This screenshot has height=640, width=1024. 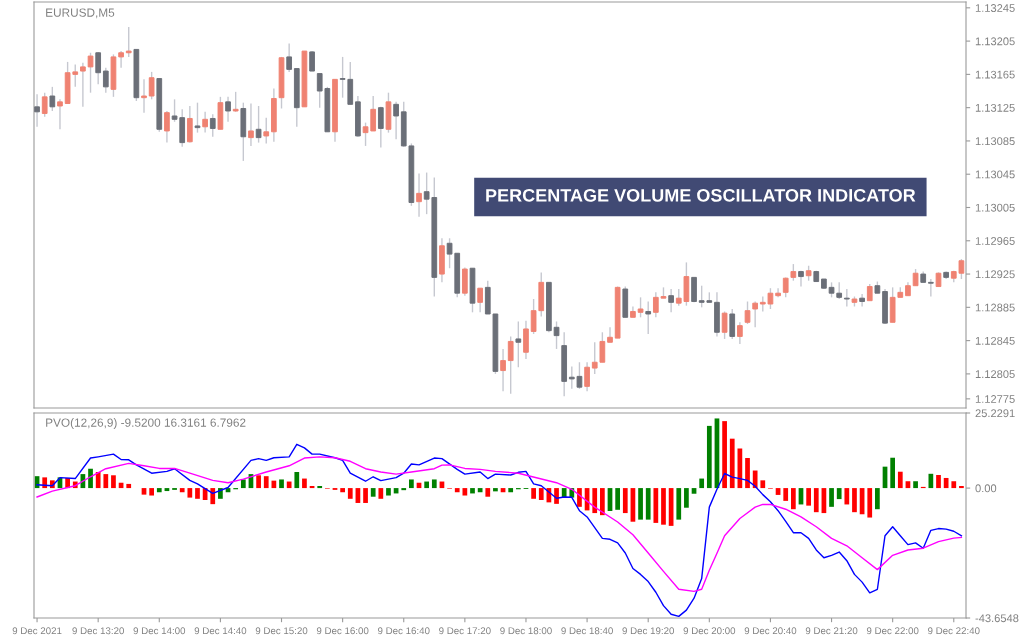 What do you see at coordinates (954, 631) in the screenshot?
I see `x-tick-label: 9 Dec 22:40` at bounding box center [954, 631].